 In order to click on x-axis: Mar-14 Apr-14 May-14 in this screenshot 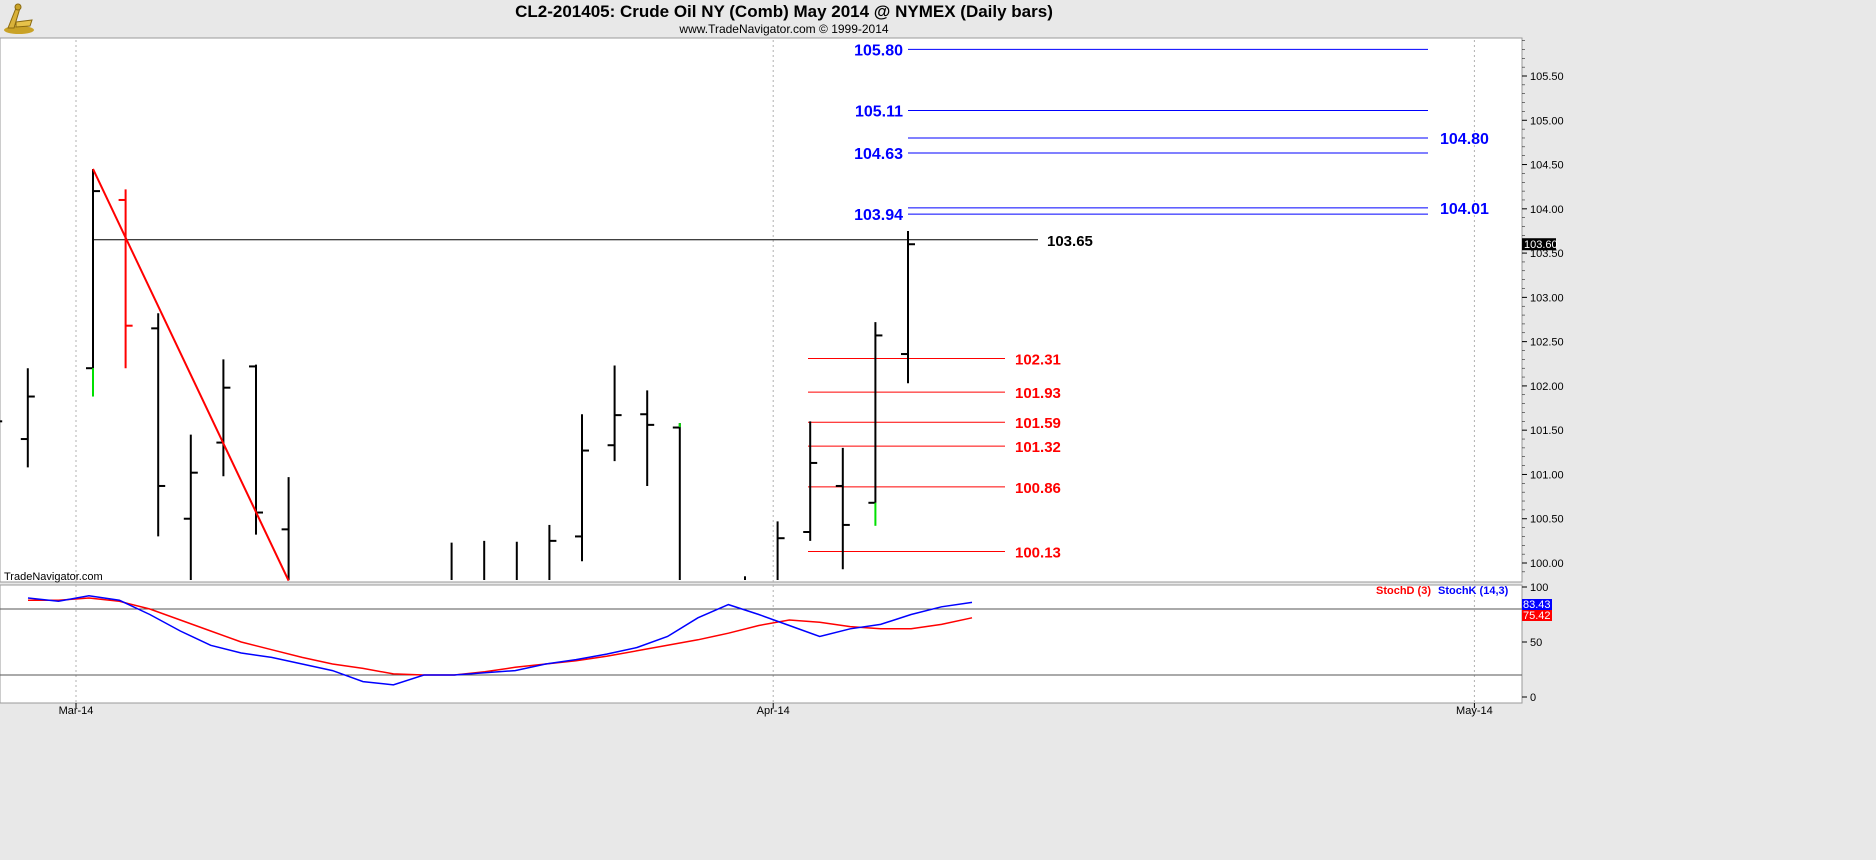, I will do `click(776, 710)`.